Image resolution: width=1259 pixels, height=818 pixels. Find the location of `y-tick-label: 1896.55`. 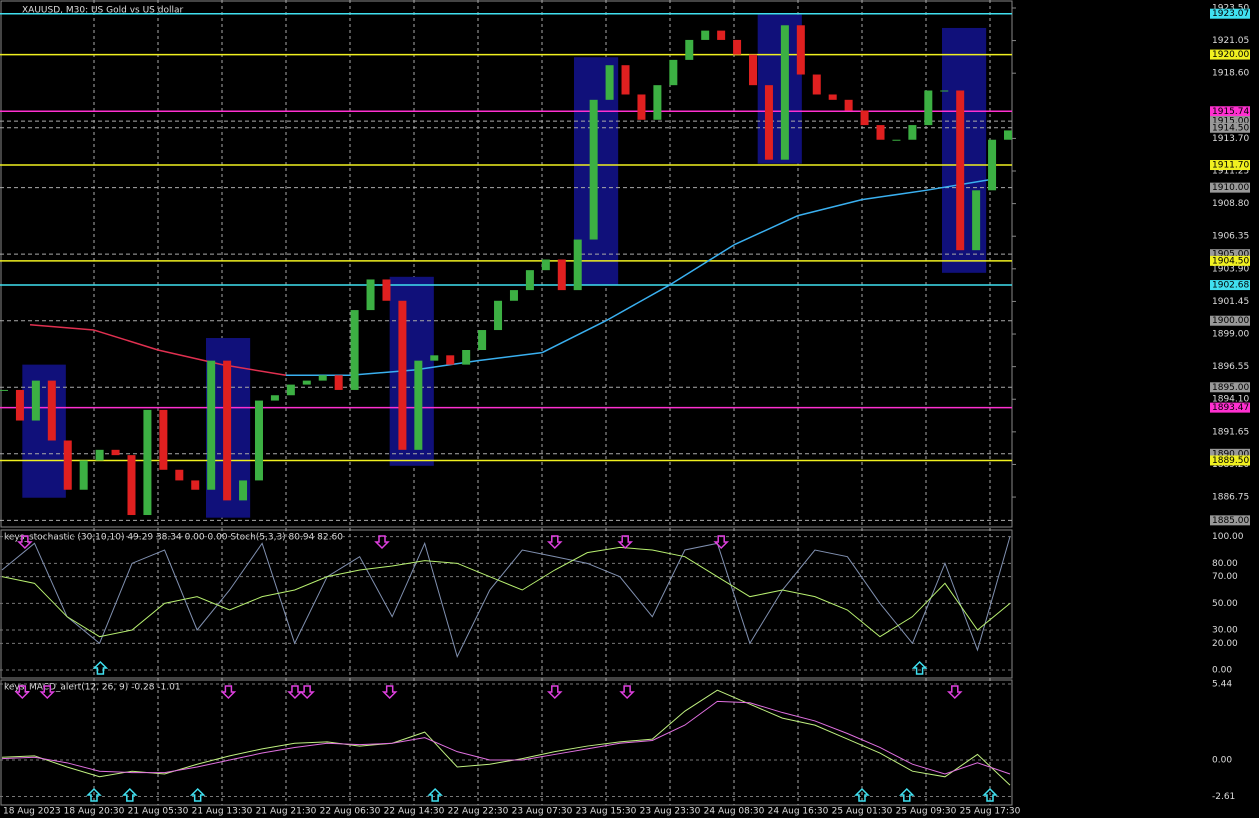

y-tick-label: 1896.55 is located at coordinates (1230, 367).